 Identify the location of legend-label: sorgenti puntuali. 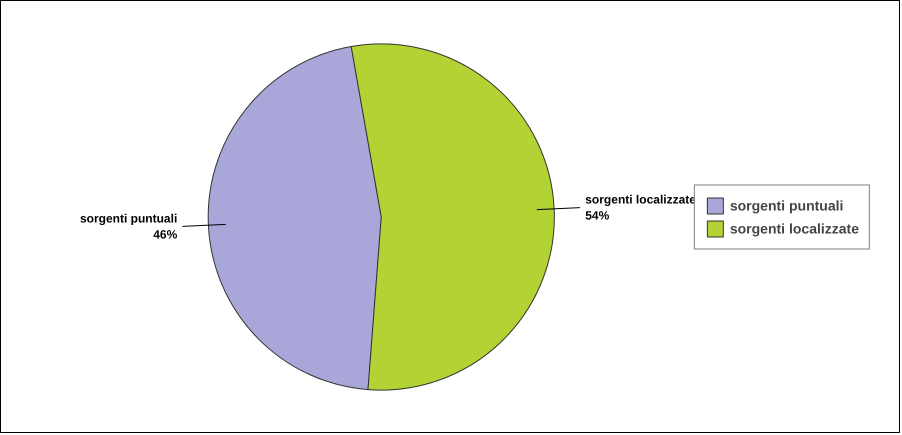
(787, 205).